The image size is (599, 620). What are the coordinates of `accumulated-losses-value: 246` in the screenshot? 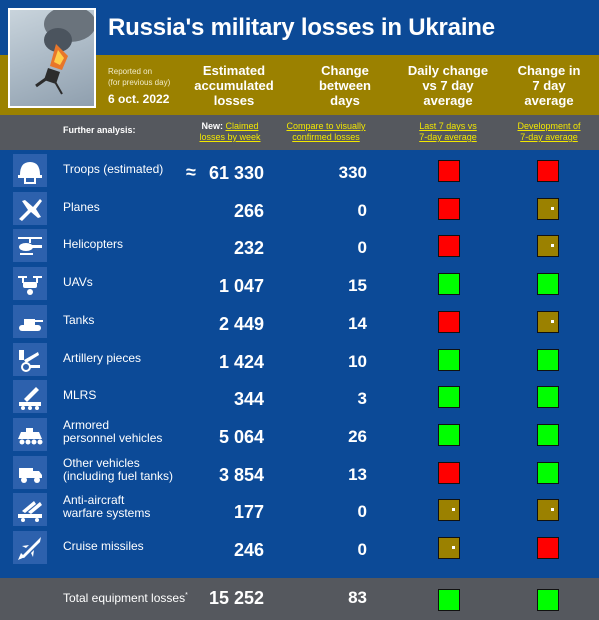 It's located at (248, 550).